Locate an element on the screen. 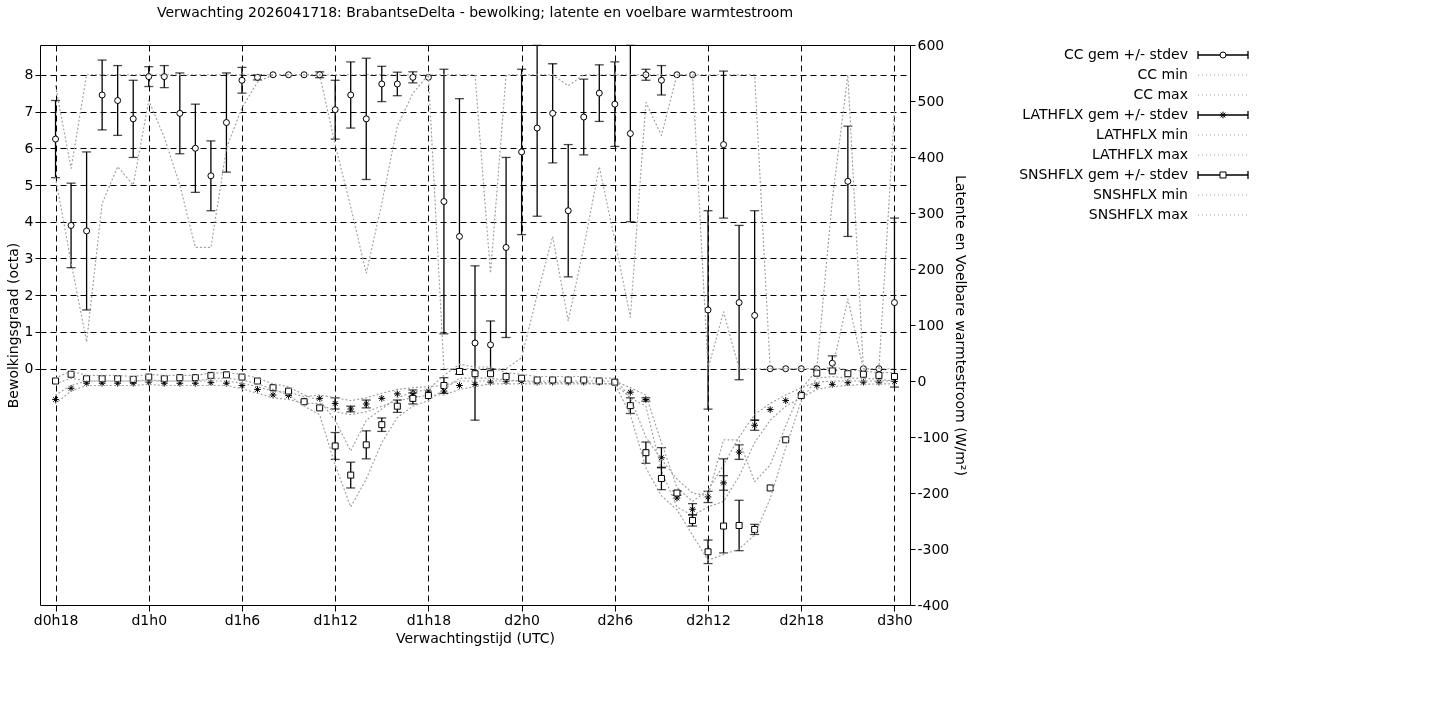 This screenshot has height=720, width=1440. y-tick-label: 5 is located at coordinates (29, 184).